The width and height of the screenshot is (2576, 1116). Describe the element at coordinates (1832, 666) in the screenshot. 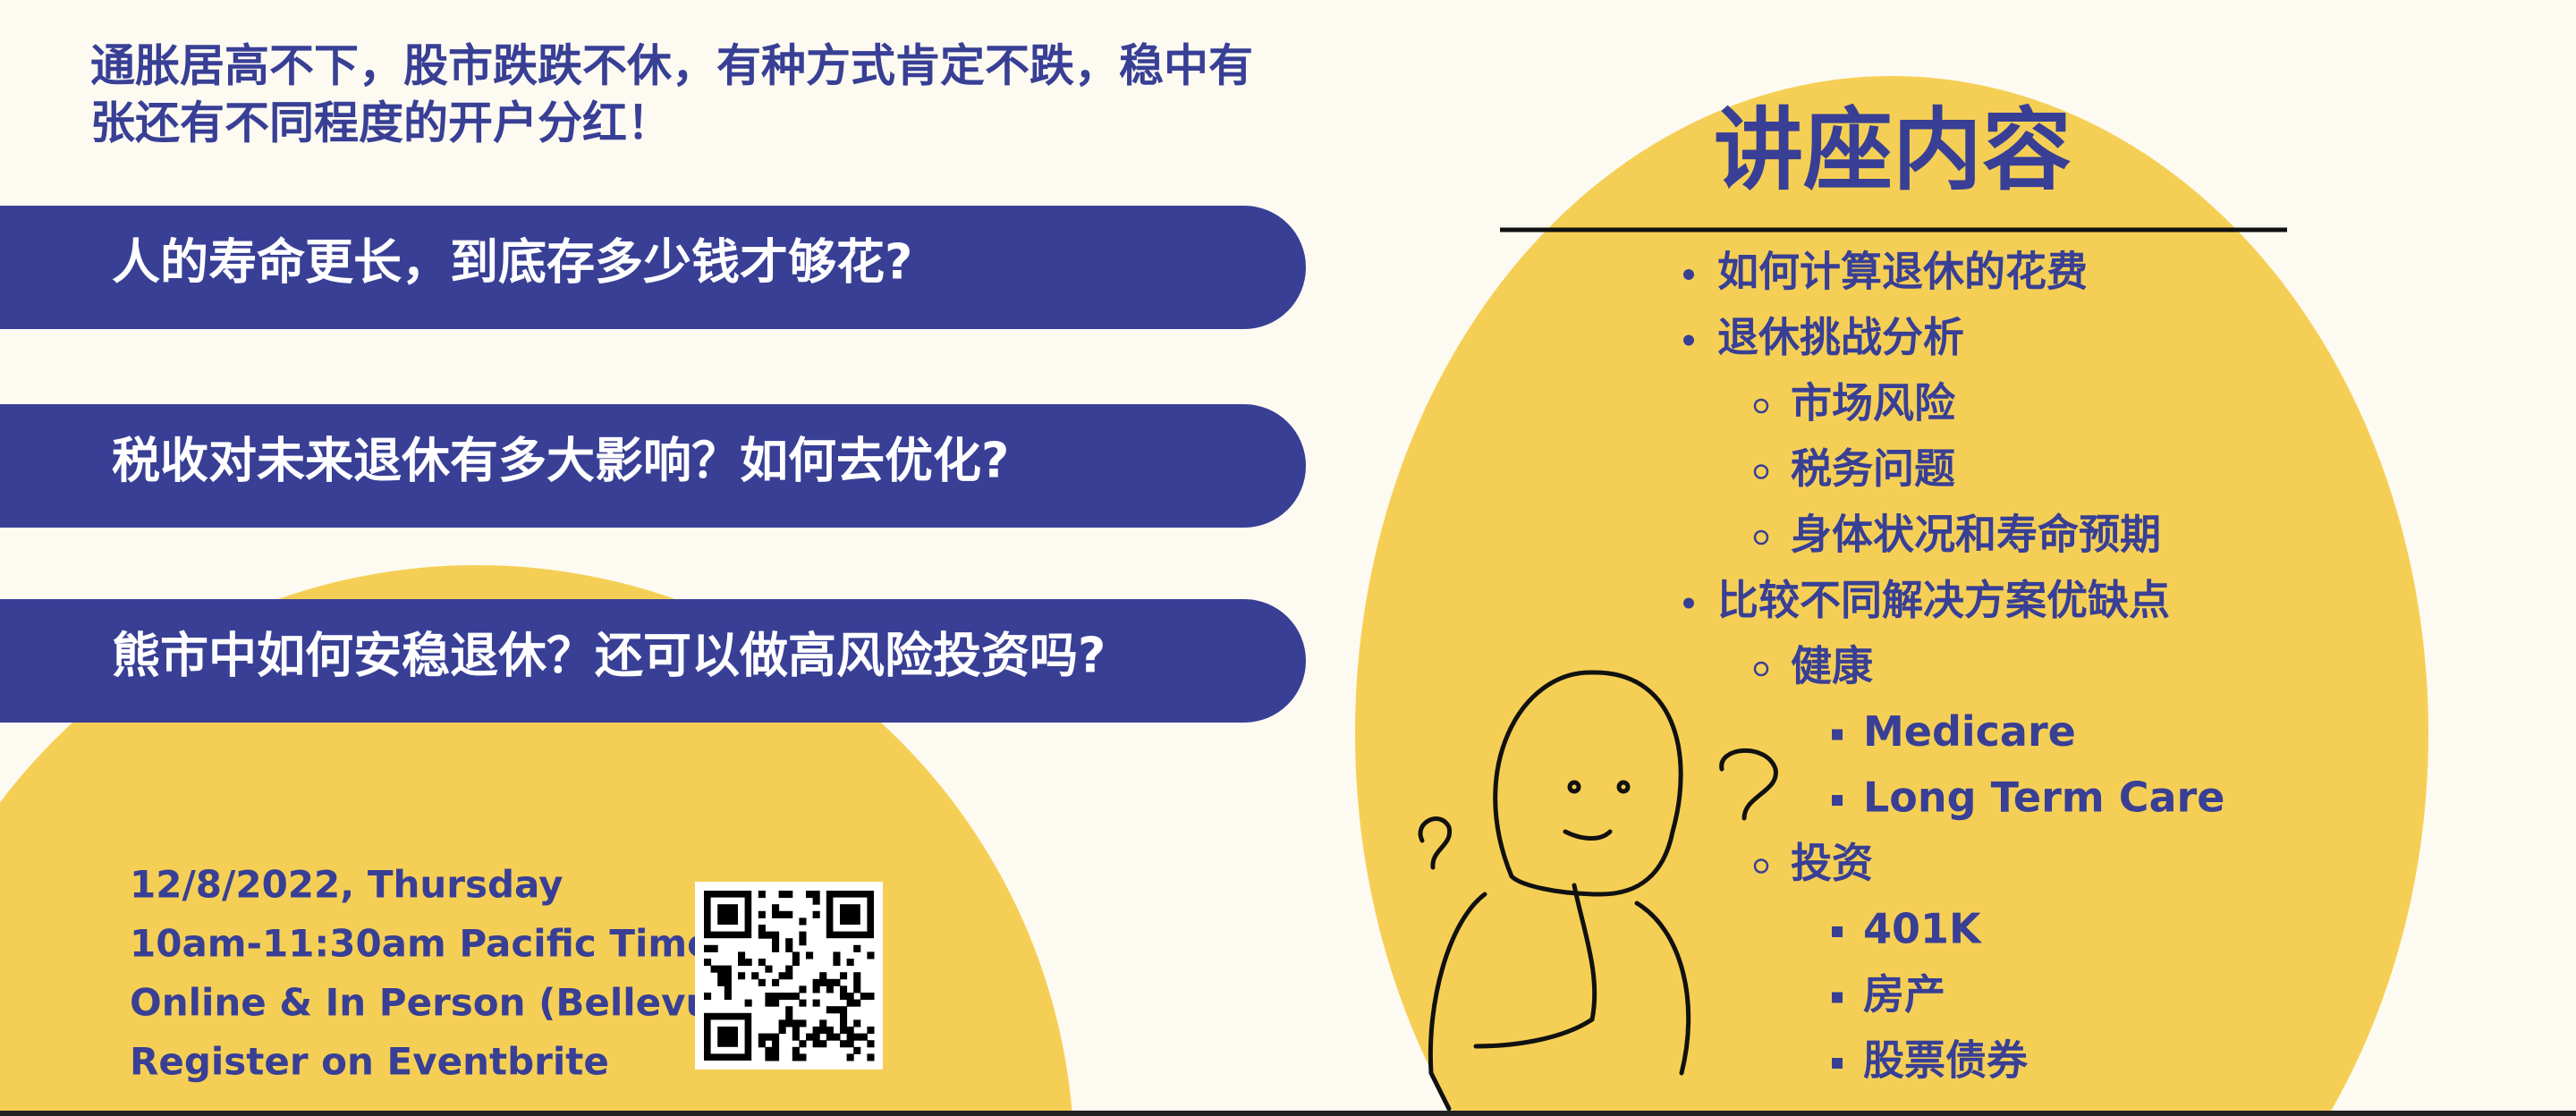

I see `agenda-item: 健康` at that location.